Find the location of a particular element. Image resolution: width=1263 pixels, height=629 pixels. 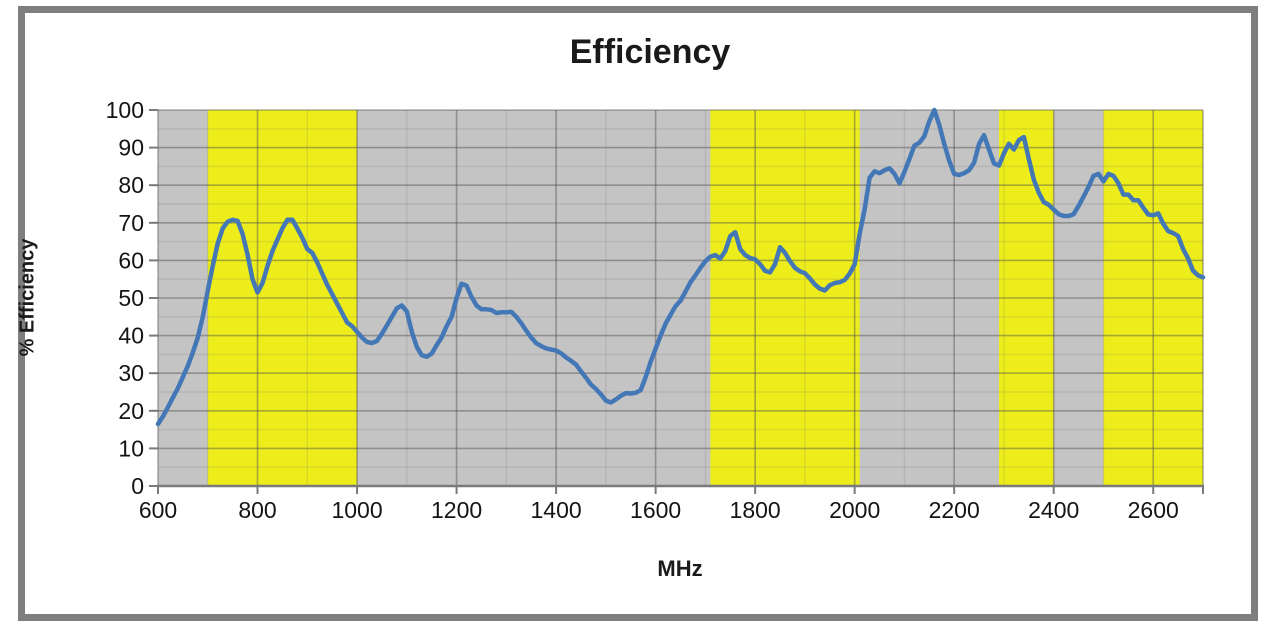

y-axis-title: % Efficiency is located at coordinates (27, 297).